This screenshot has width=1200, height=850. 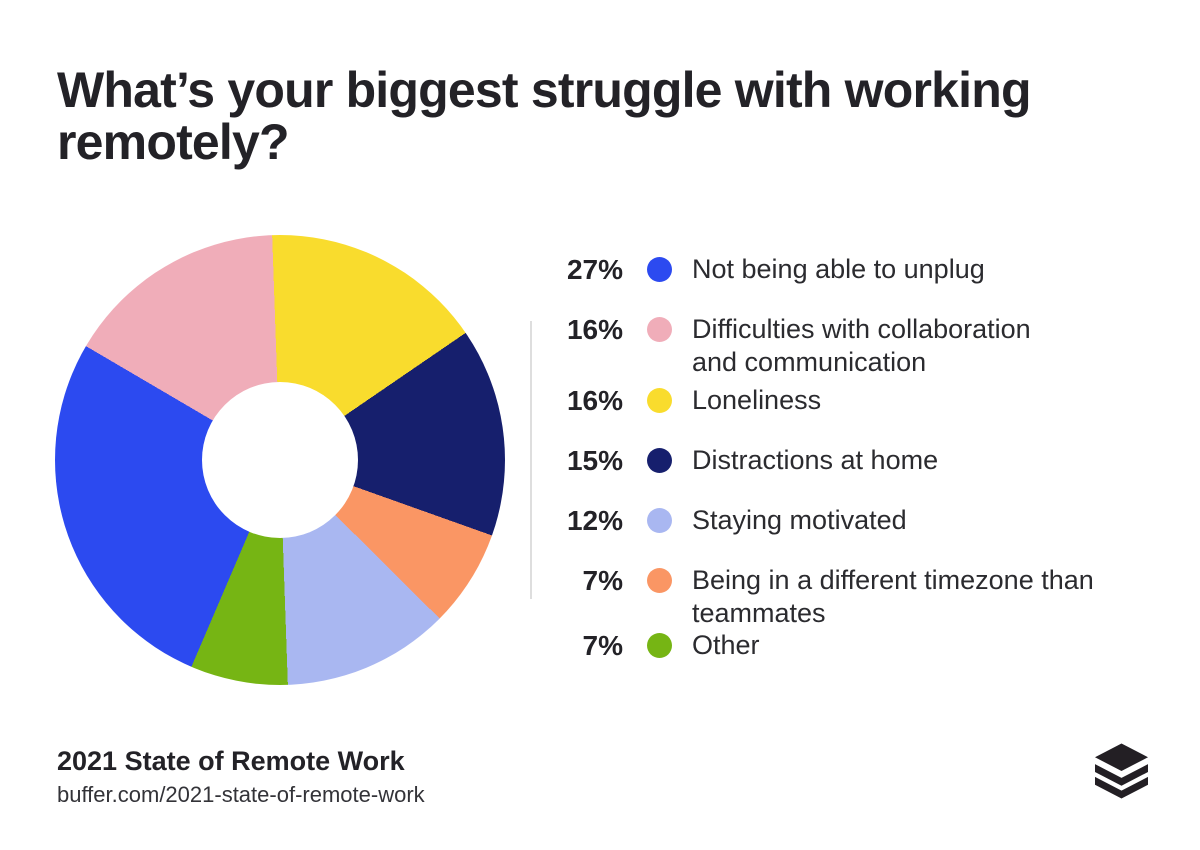 I want to click on report-url: buffer.com/2021-state-of-remote-work, so click(x=241, y=794).